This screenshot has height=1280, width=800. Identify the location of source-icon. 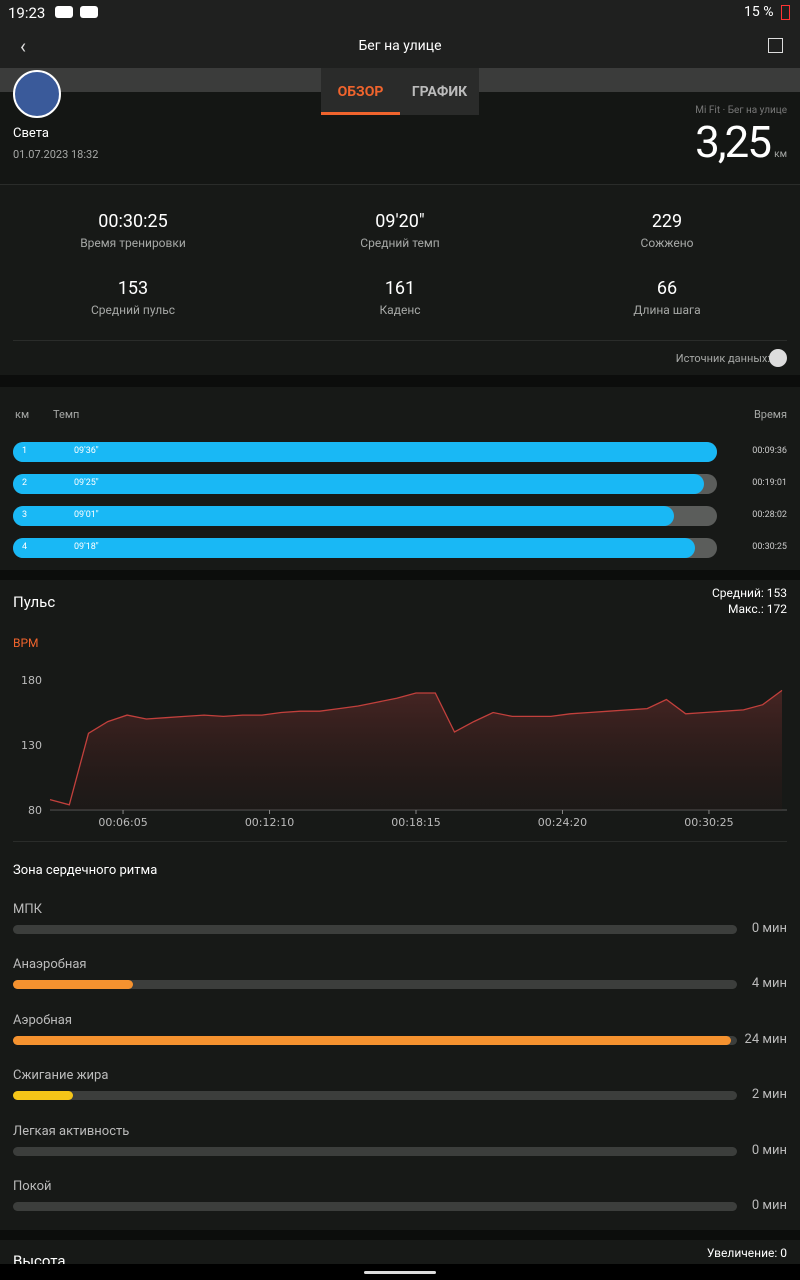
(778, 358).